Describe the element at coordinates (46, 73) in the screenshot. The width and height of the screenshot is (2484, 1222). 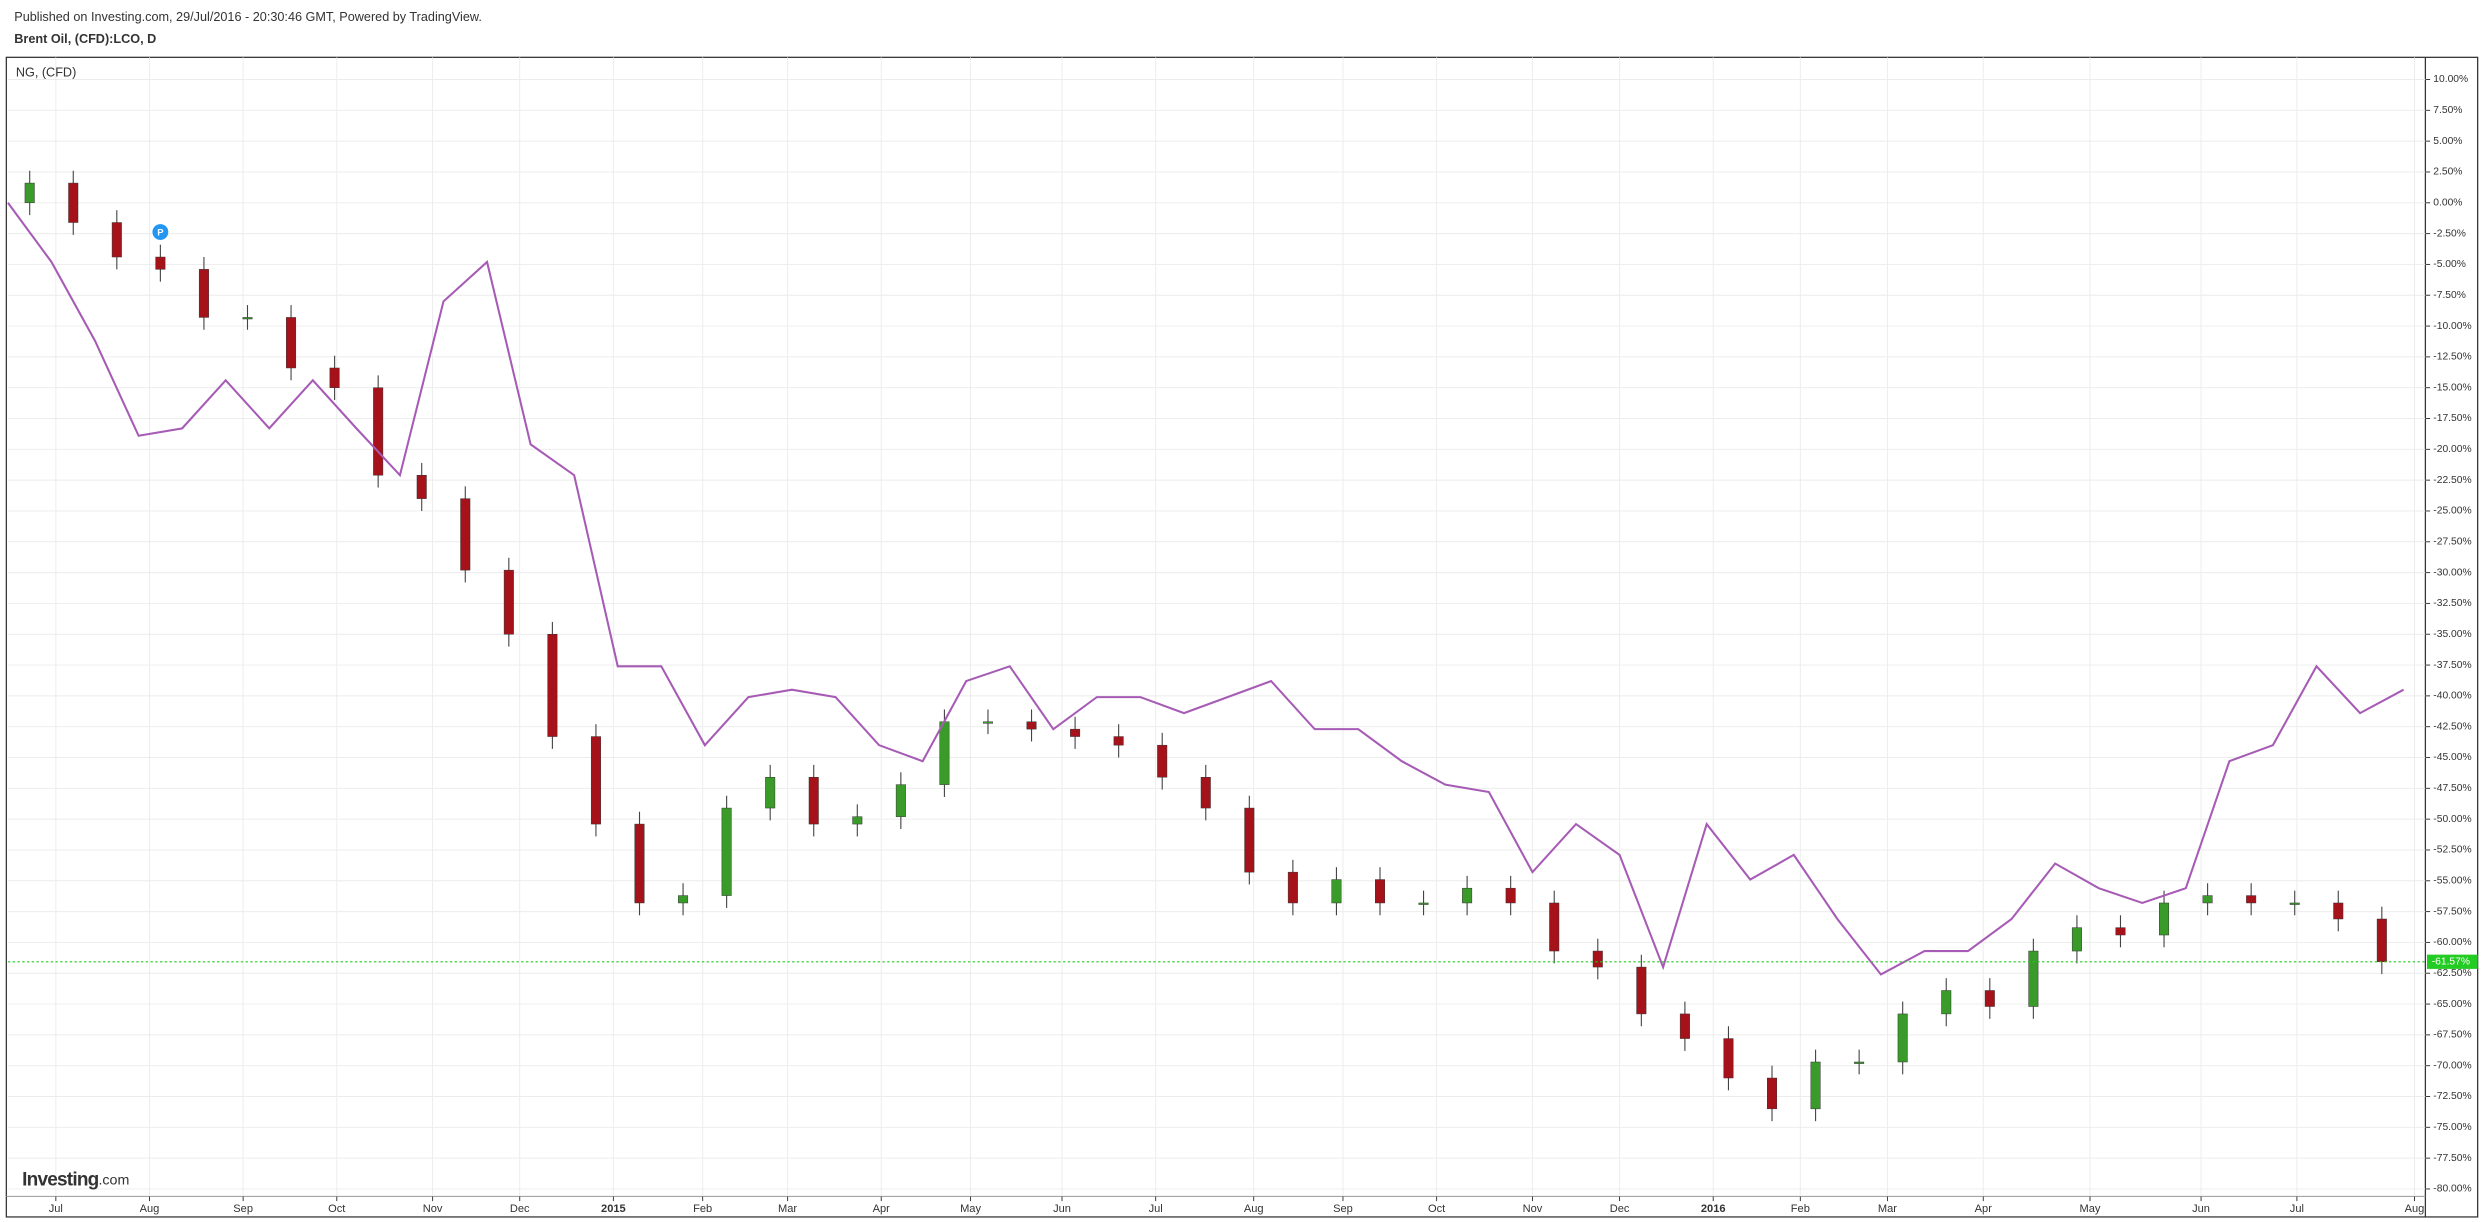
I see `legend-entry: NG, (CFD)` at that location.